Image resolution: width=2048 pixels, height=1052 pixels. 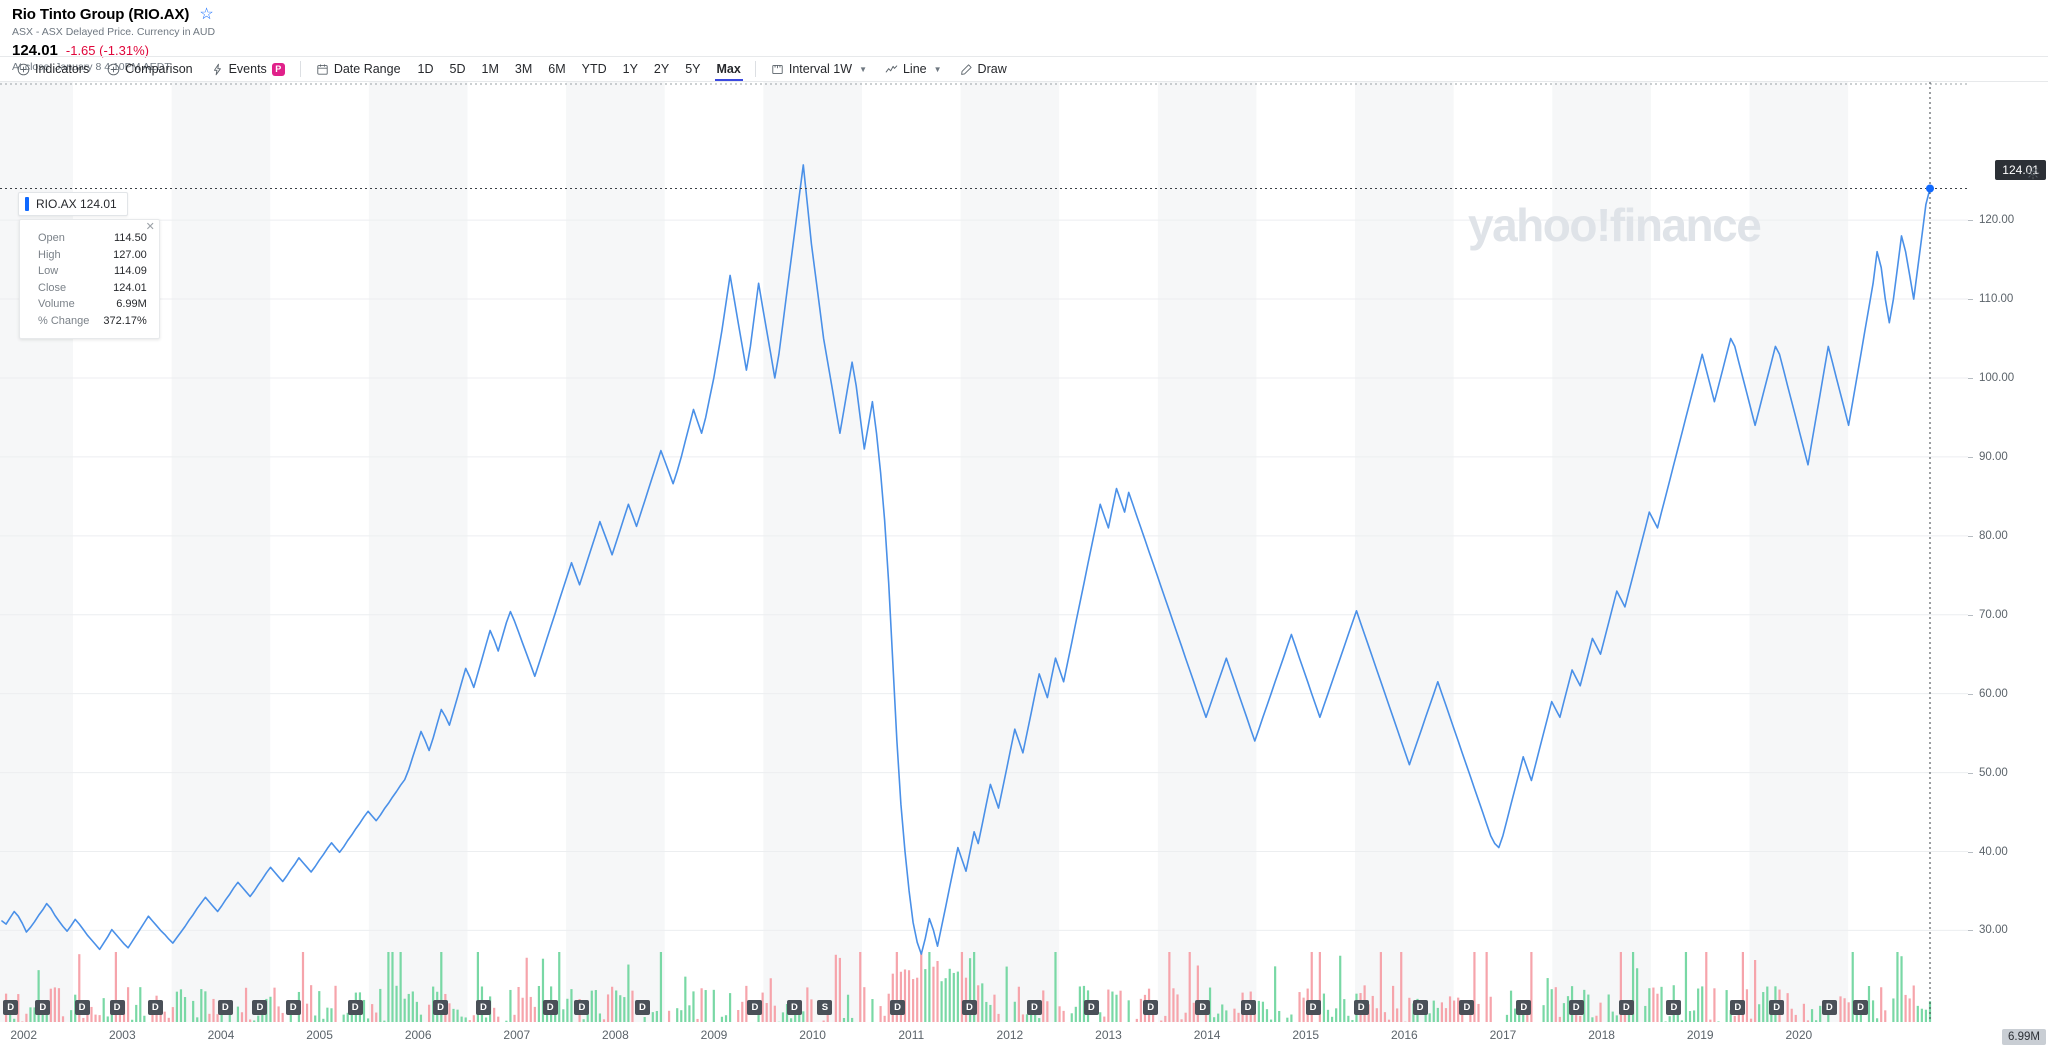 What do you see at coordinates (812, 1035) in the screenshot?
I see `year-tick-label: 2010` at bounding box center [812, 1035].